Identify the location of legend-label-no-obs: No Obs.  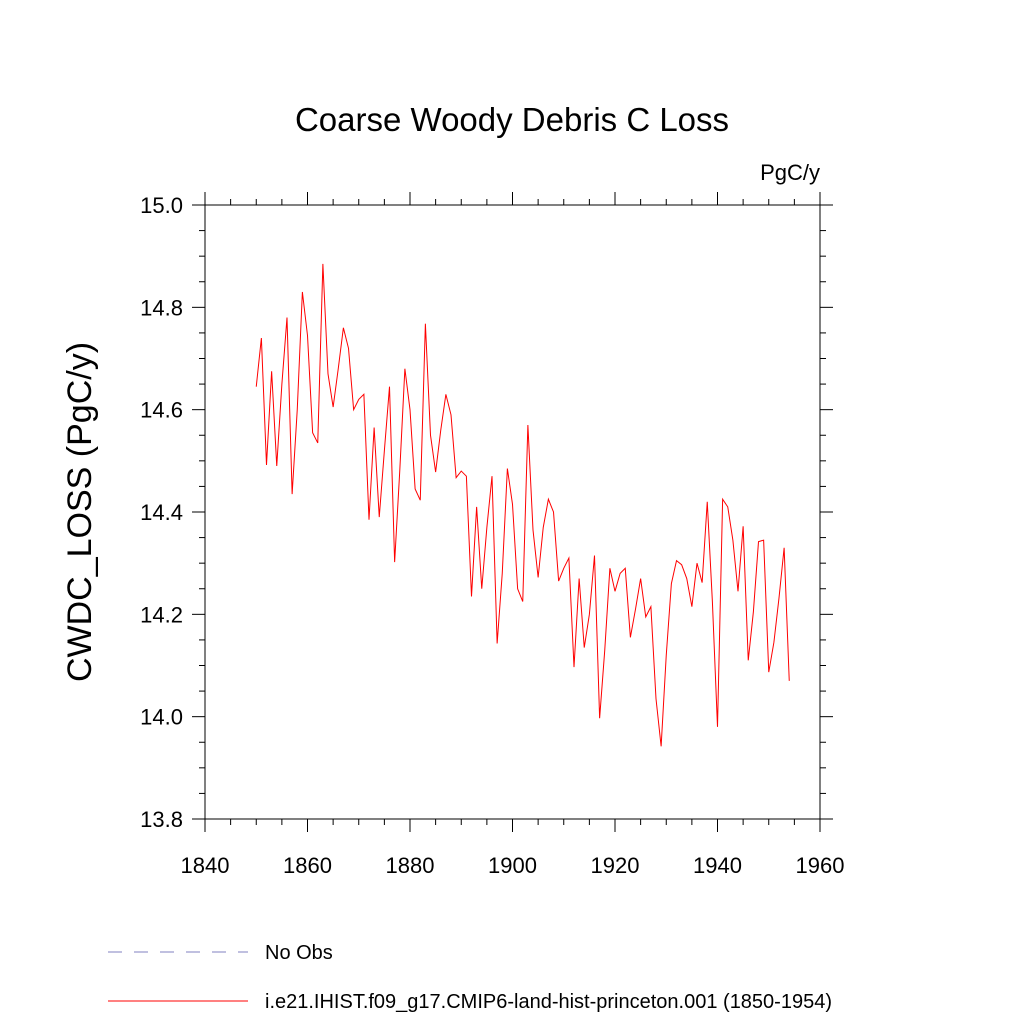
(299, 953).